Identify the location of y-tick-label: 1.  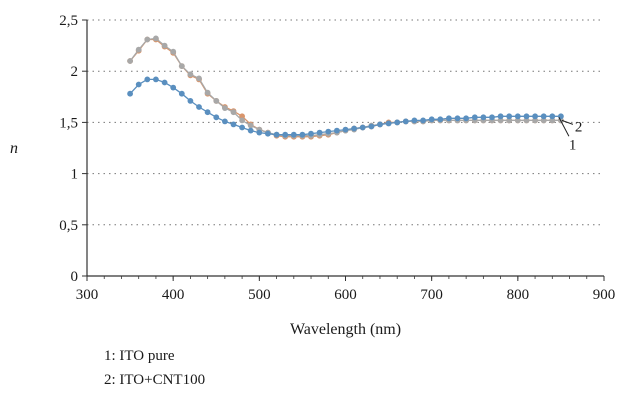
(75, 175).